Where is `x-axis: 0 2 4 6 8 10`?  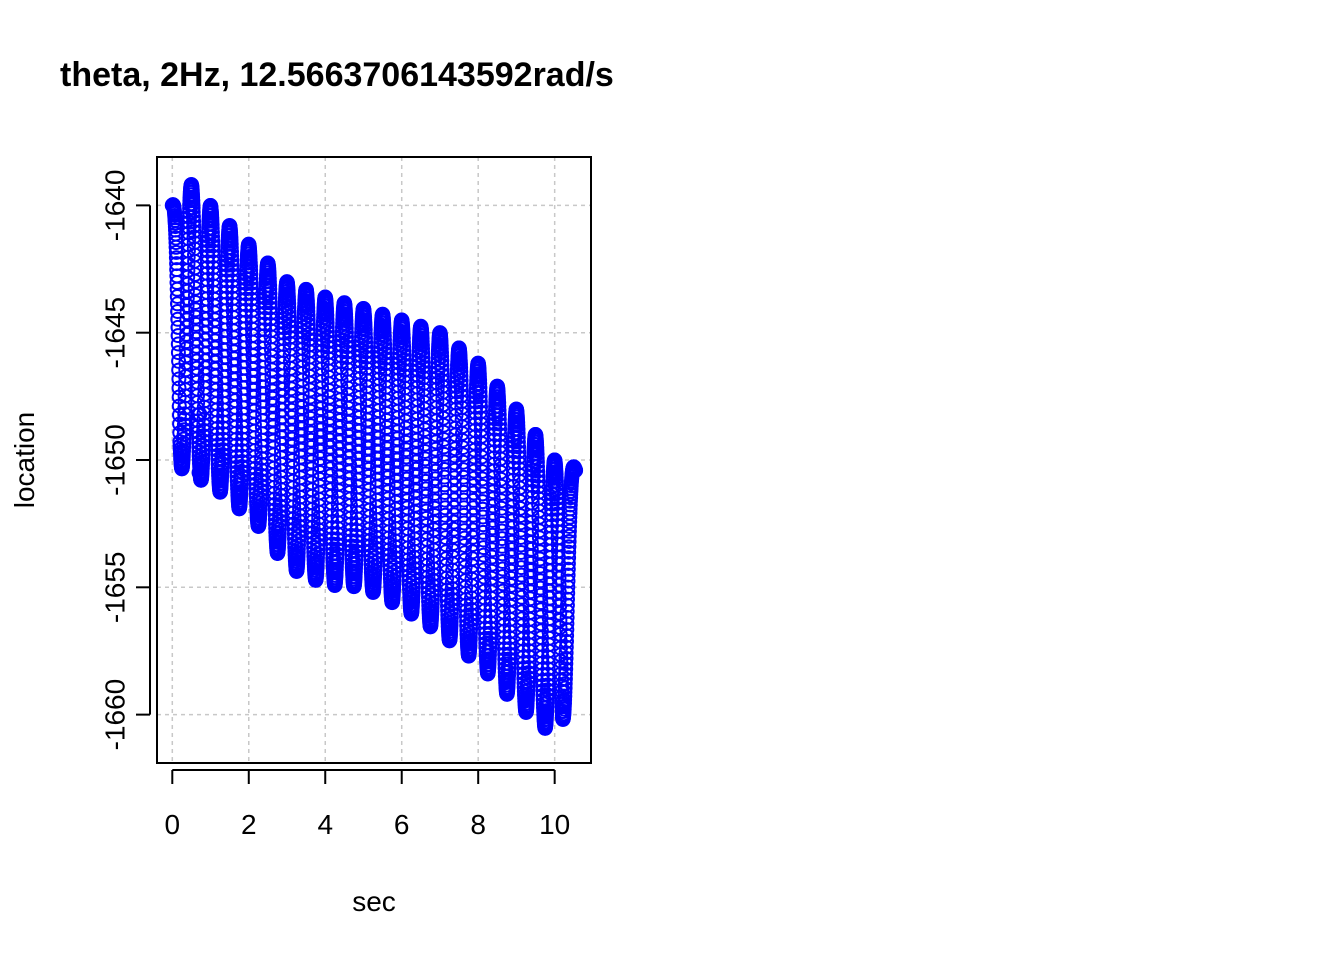 x-axis: 0 2 4 6 8 10 is located at coordinates (367, 804).